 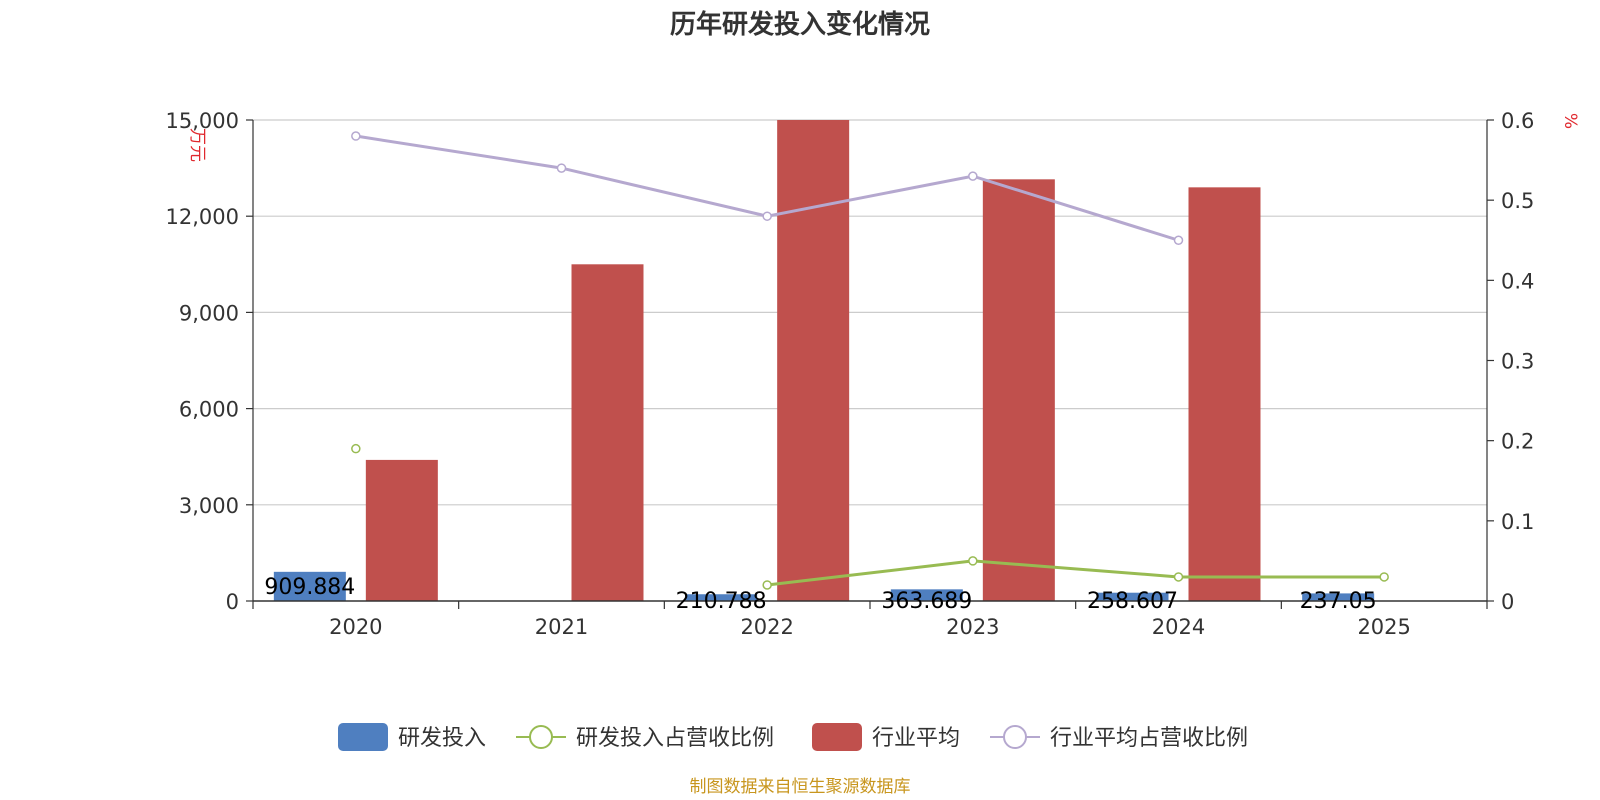 I want to click on data-label-2020: 909.884, so click(x=309, y=587).